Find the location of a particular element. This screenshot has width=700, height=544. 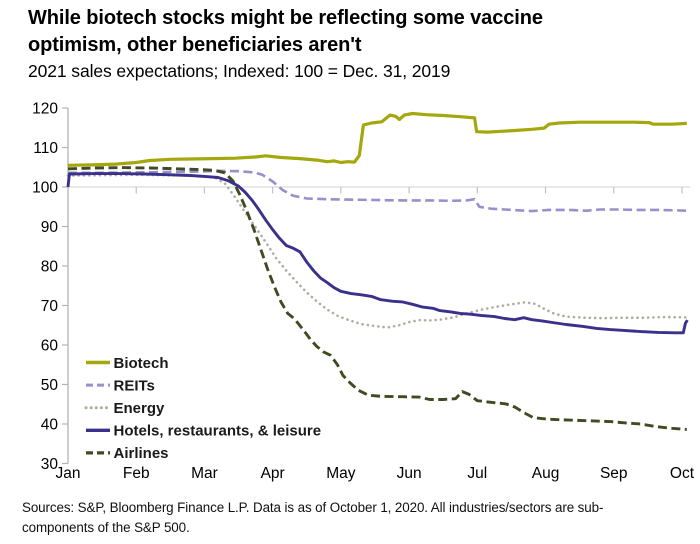

y-axis-label: 120 is located at coordinates (45, 108).